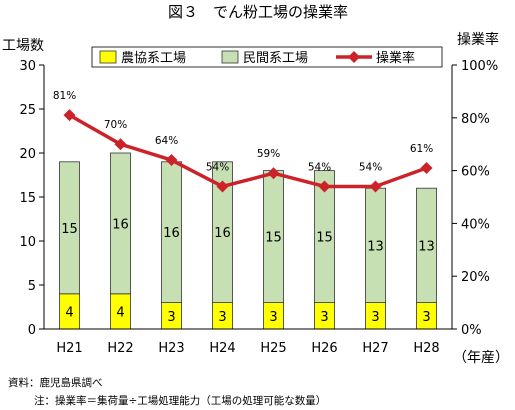 The image size is (515, 410). I want to click on rate-point-H26, so click(324, 186).